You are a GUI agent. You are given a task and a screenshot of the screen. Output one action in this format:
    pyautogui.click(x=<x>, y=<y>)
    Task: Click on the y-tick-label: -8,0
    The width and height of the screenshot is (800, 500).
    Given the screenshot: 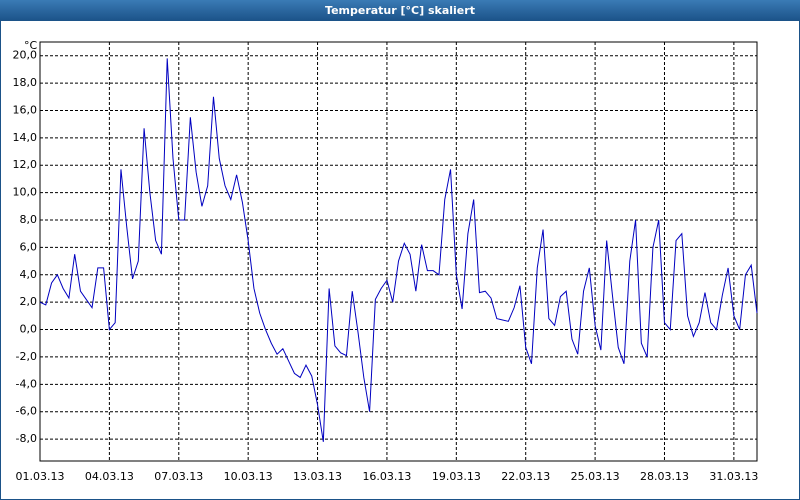 What is the action you would take?
    pyautogui.click(x=26, y=438)
    